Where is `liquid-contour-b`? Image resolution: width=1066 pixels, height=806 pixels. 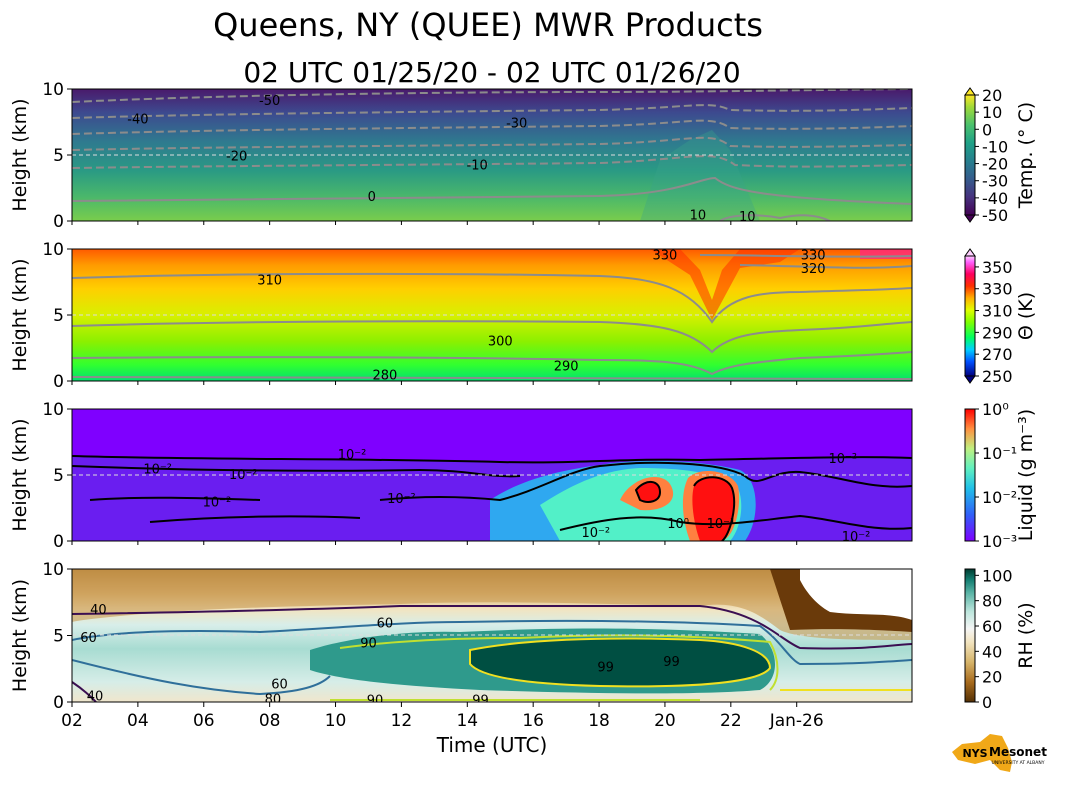 liquid-contour-b is located at coordinates (225, 509).